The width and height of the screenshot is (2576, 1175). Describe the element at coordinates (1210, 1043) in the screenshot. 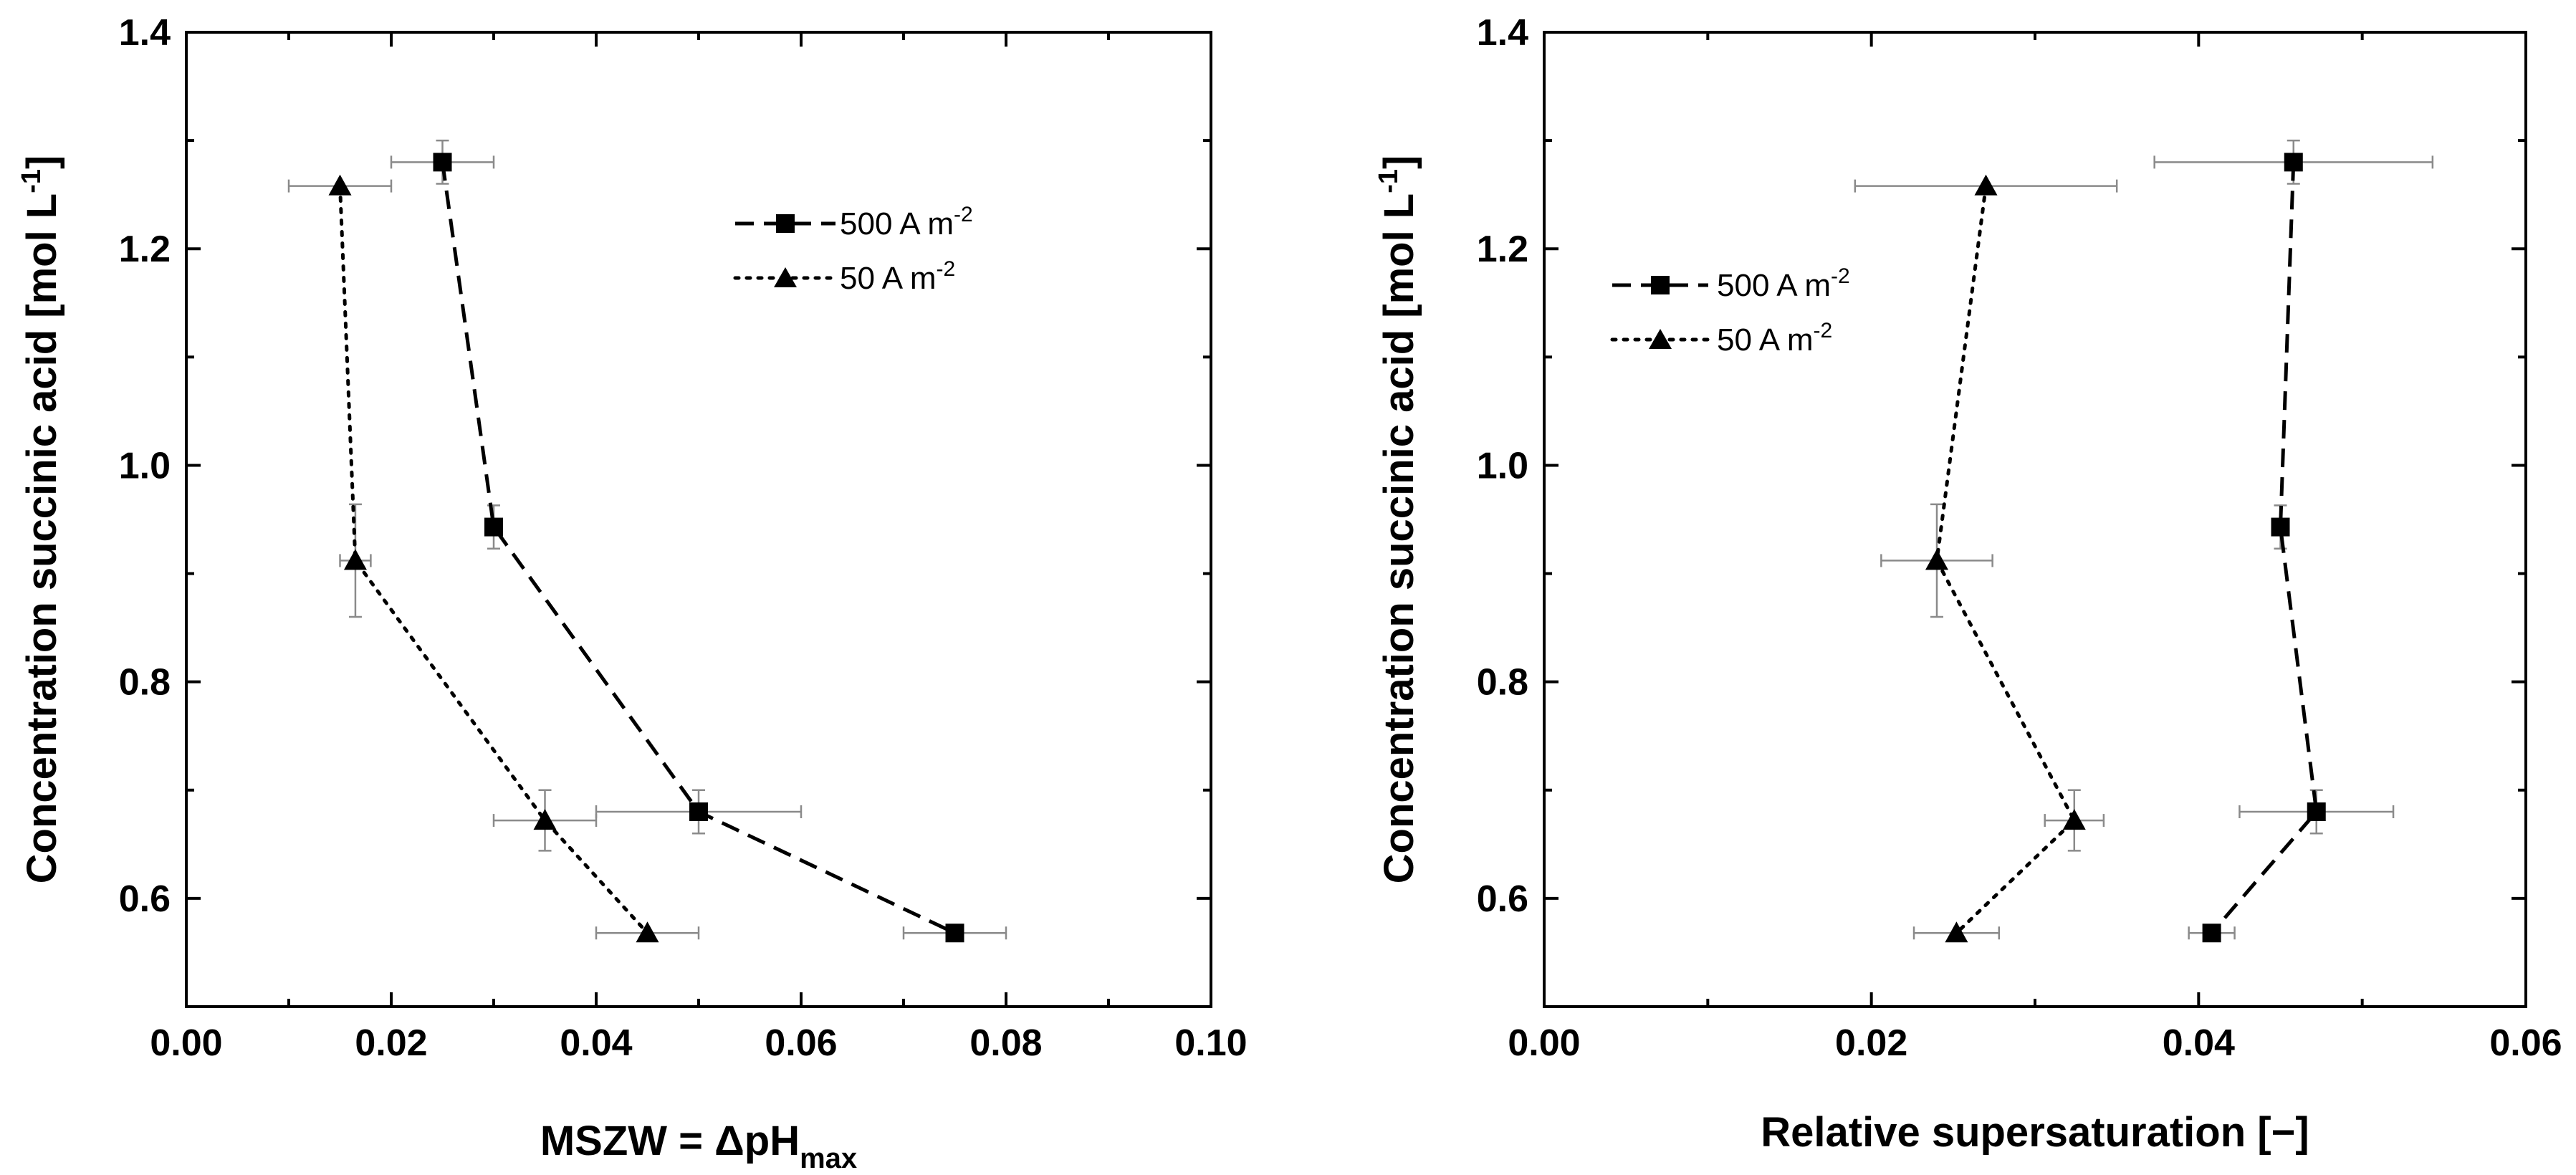

I see `x-tick-label: 0.10` at that location.